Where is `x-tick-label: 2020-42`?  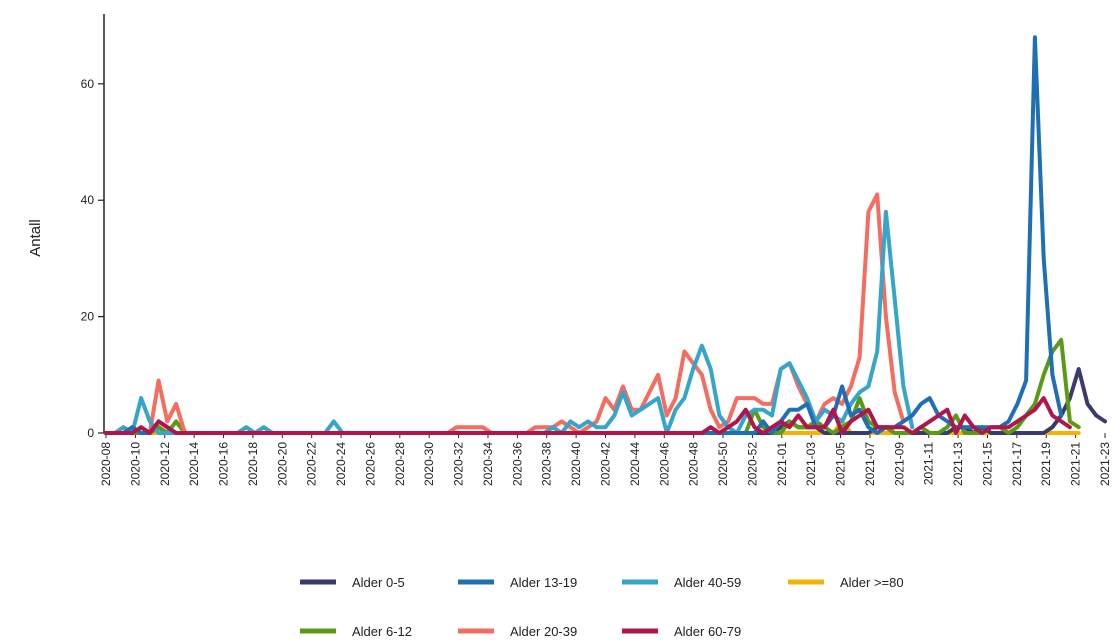 x-tick-label: 2020-42 is located at coordinates (606, 464).